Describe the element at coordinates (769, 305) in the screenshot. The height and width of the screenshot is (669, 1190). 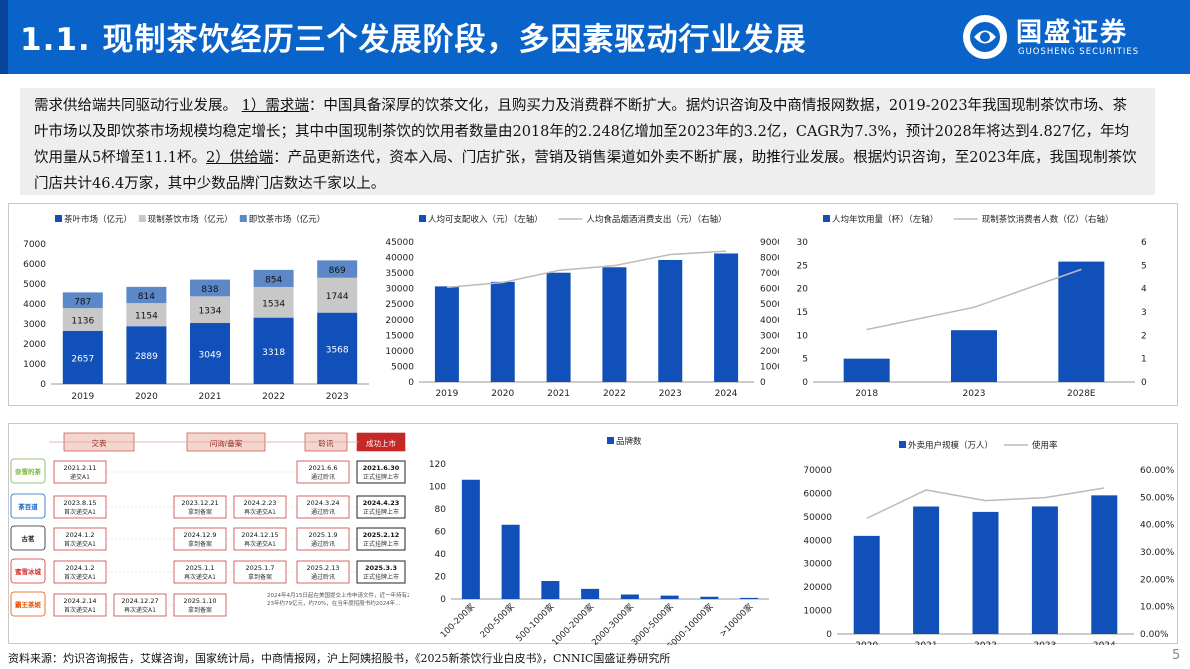
I see `y2-tick-label: 5000` at that location.